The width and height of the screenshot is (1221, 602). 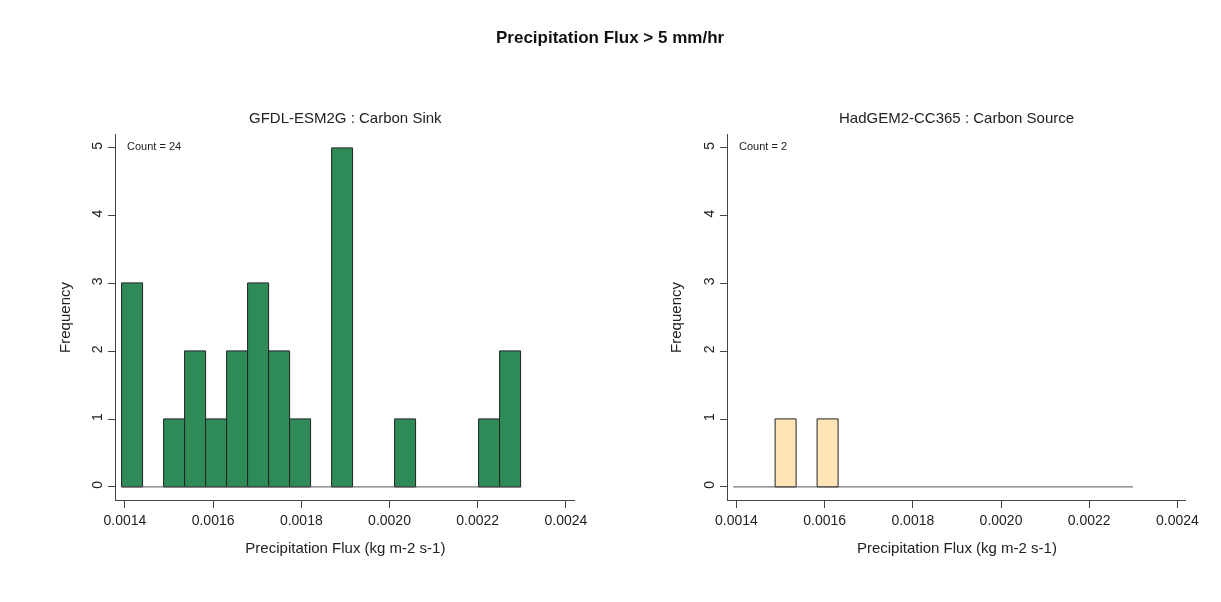 I want to click on text: Precipitation Flux > 5 mm/hr, so click(x=610, y=37).